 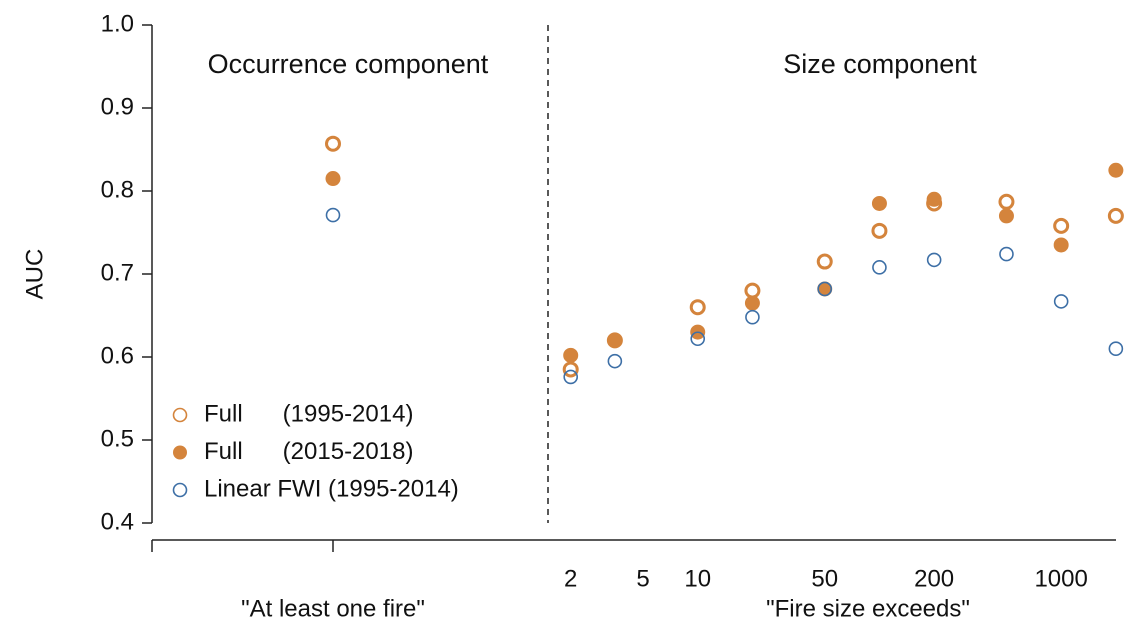 What do you see at coordinates (348, 64) in the screenshot?
I see `panel-title: Occurrence component` at bounding box center [348, 64].